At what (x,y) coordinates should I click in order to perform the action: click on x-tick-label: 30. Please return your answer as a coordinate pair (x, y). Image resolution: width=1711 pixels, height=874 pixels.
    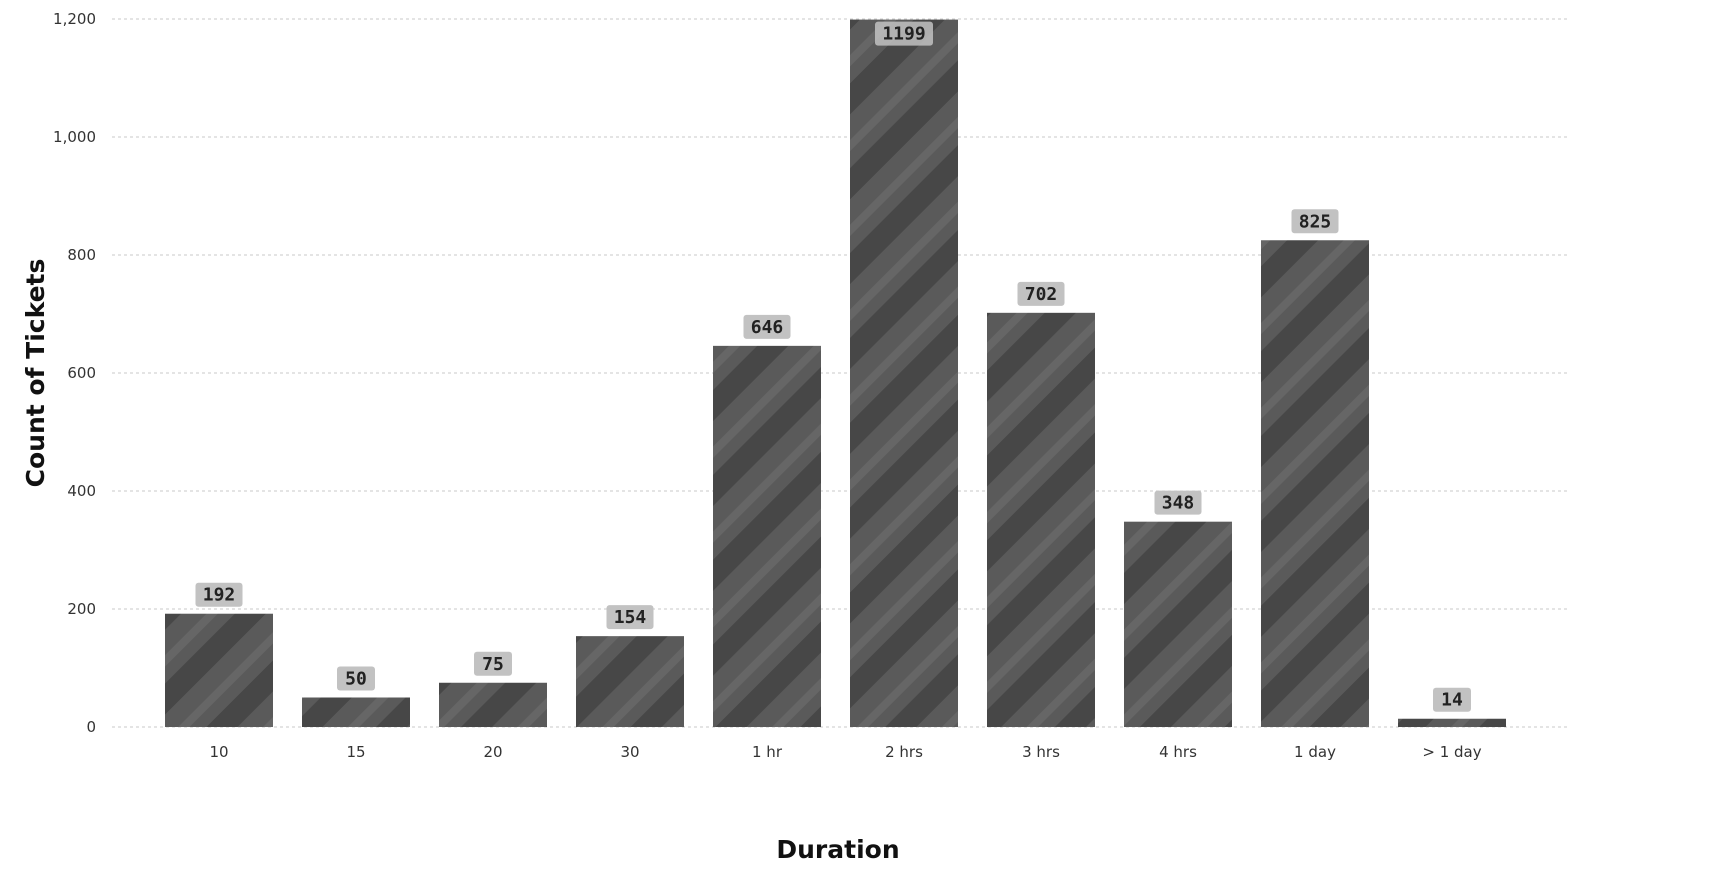
    Looking at the image, I should click on (629, 752).